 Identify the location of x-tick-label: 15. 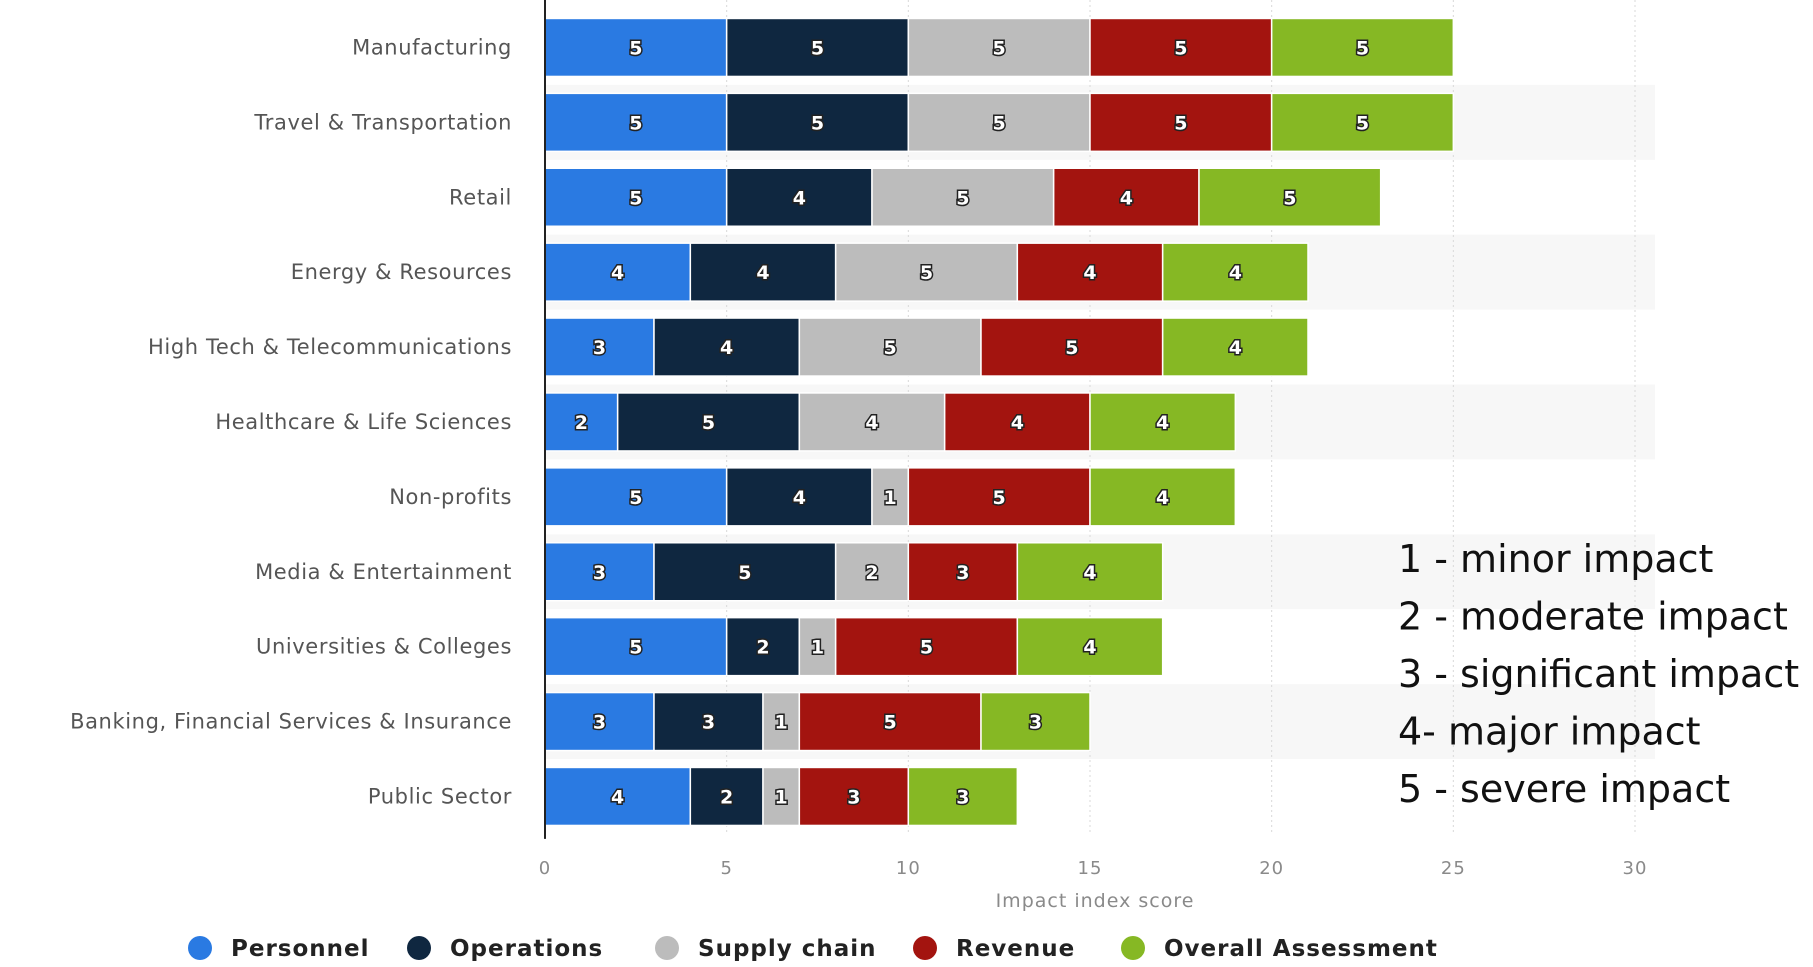
(1090, 868).